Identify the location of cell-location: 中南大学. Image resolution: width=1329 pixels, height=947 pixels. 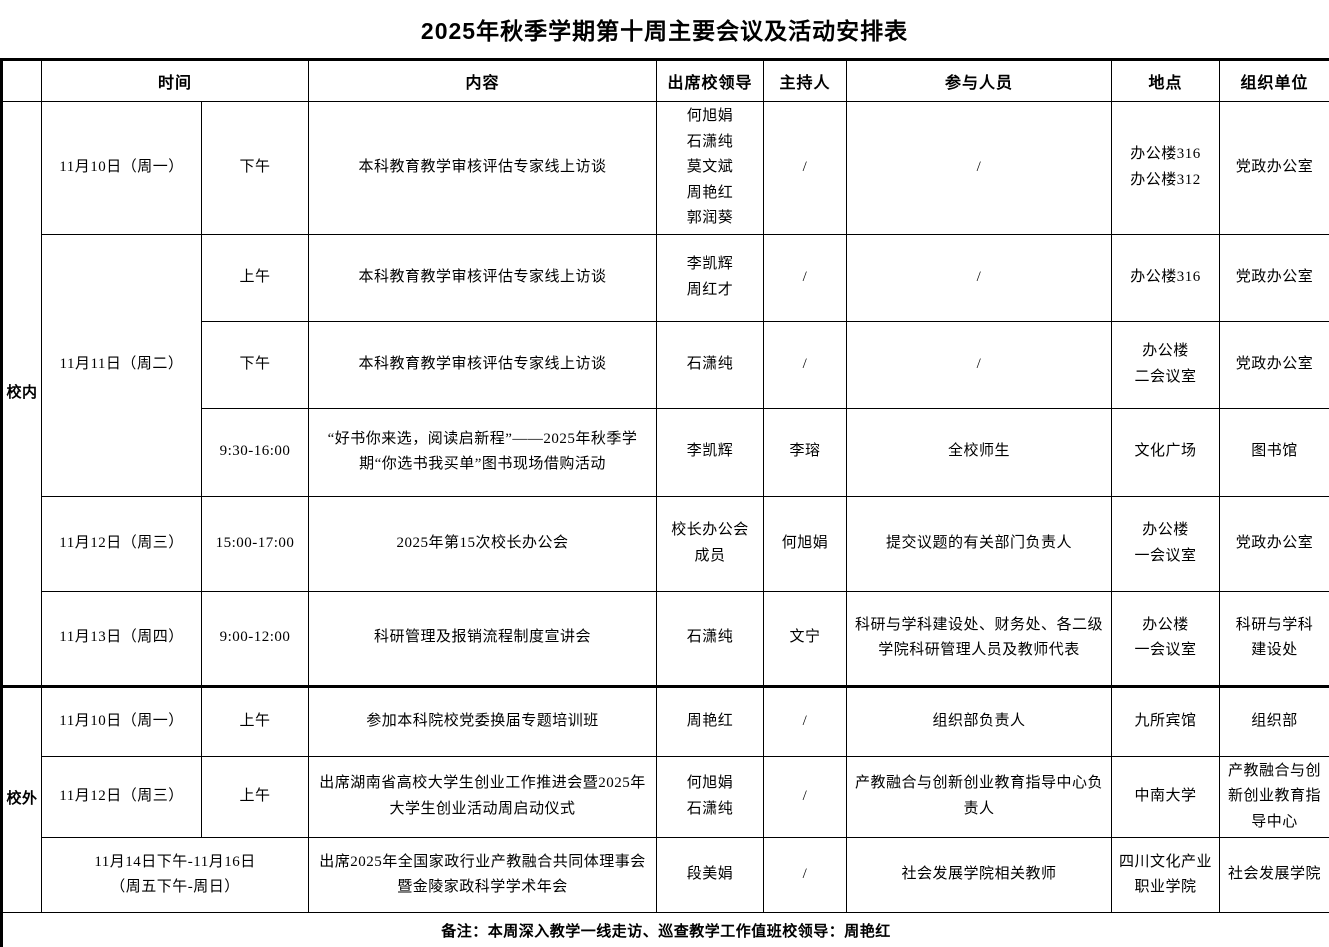
(1166, 796).